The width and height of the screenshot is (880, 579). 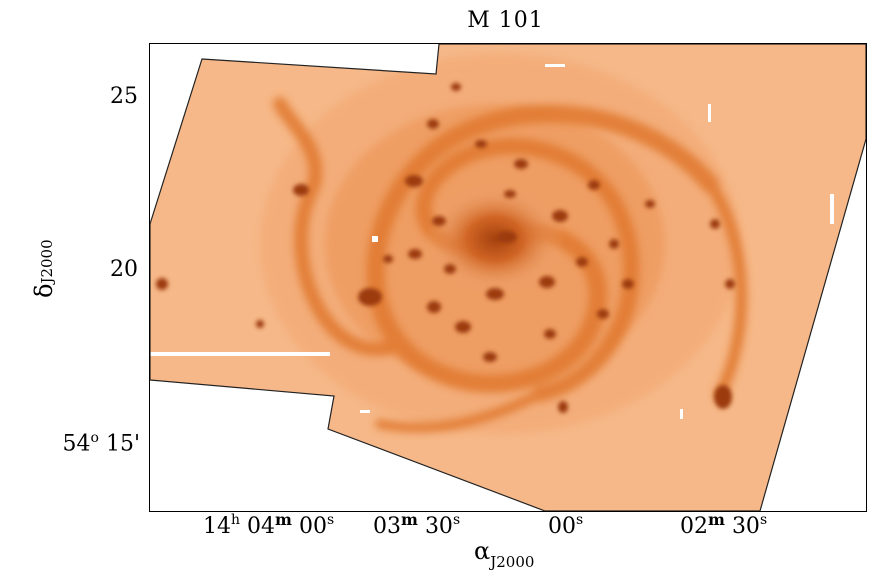 What do you see at coordinates (416, 526) in the screenshot?
I see `x-tick-label: 03m 30s` at bounding box center [416, 526].